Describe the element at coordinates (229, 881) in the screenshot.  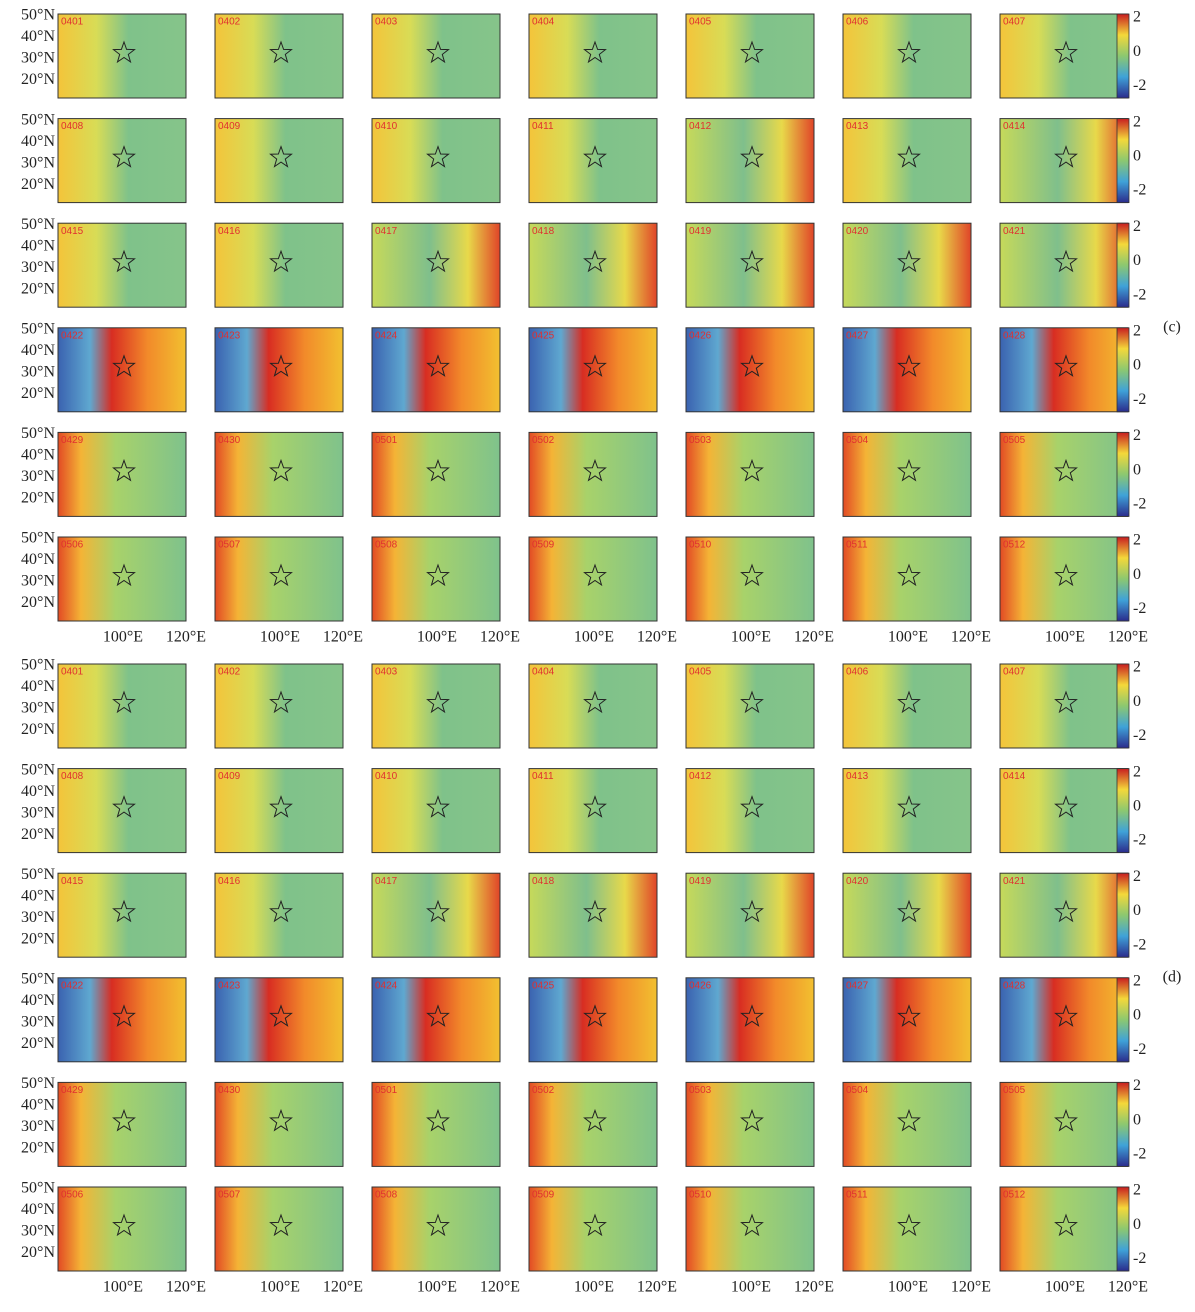
I see `date-label: 0416` at that location.